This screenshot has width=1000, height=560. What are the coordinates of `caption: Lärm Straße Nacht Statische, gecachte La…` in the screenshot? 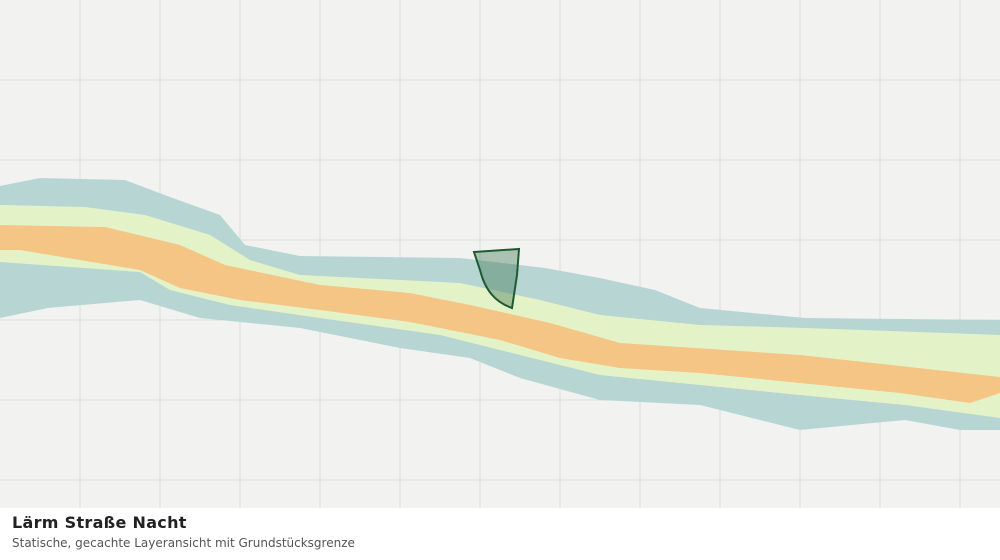 It's located at (183, 531).